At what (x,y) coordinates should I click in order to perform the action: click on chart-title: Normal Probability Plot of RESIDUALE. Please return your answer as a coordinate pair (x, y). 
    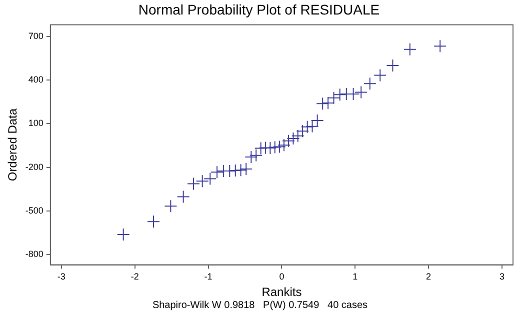
    Looking at the image, I should click on (259, 9).